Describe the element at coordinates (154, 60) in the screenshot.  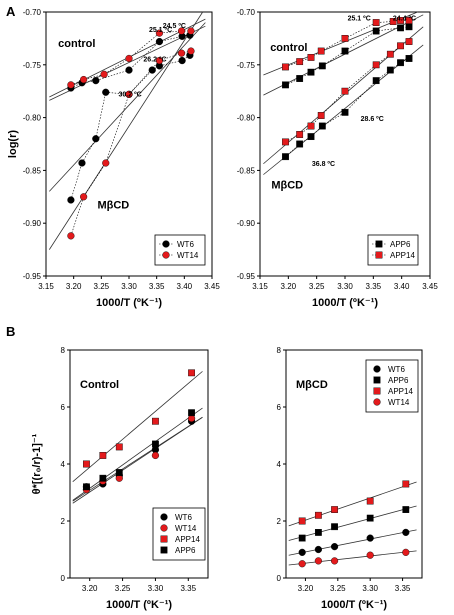
I see `temperature-annotation: 26.2 ºC` at that location.